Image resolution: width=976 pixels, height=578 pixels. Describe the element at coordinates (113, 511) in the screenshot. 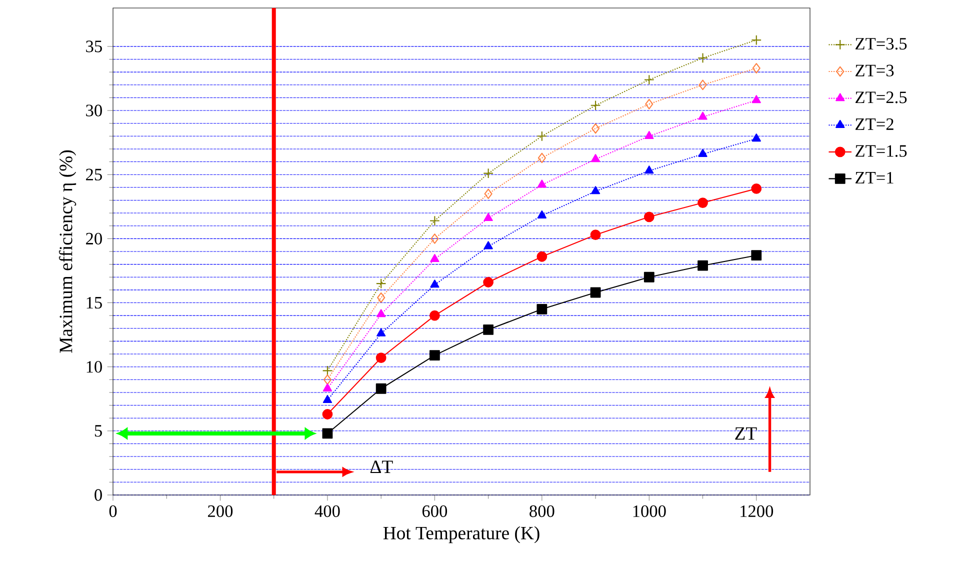

I see `x-tick-label: 0` at that location.